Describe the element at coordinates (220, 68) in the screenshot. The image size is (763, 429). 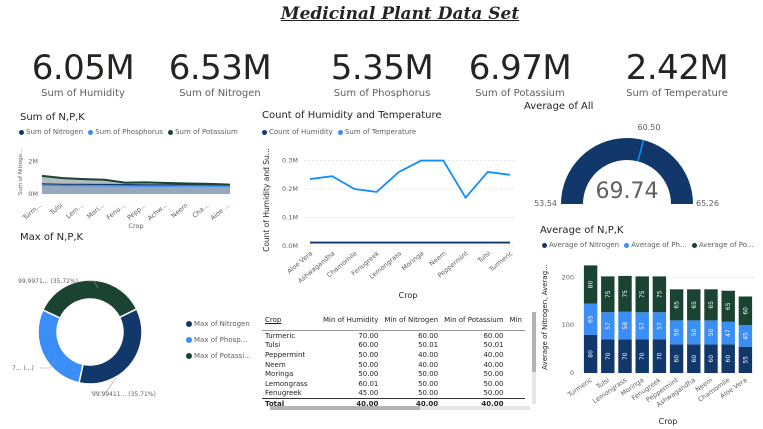
I see `kpi-value: 6.53M` at that location.